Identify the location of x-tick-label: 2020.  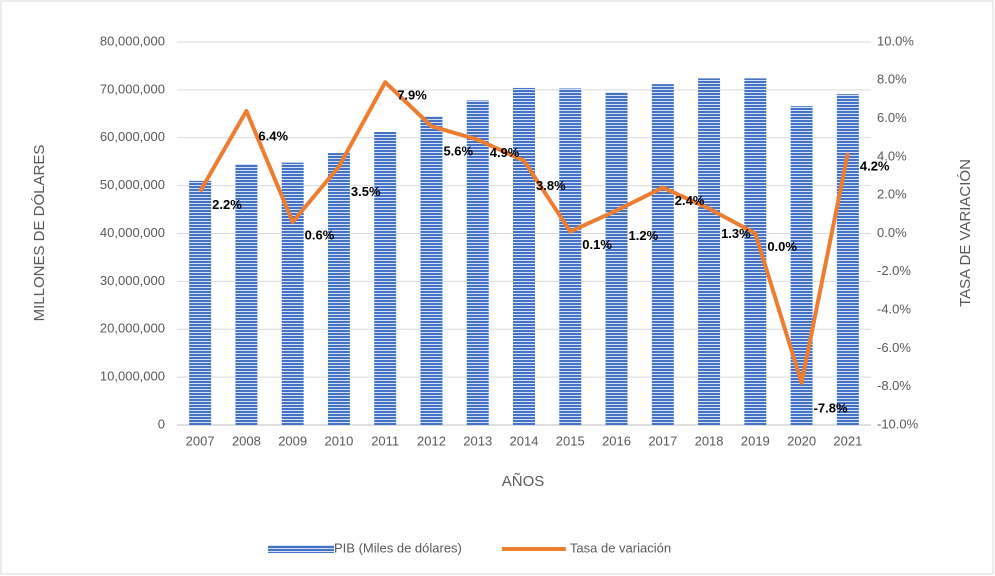
(801, 440).